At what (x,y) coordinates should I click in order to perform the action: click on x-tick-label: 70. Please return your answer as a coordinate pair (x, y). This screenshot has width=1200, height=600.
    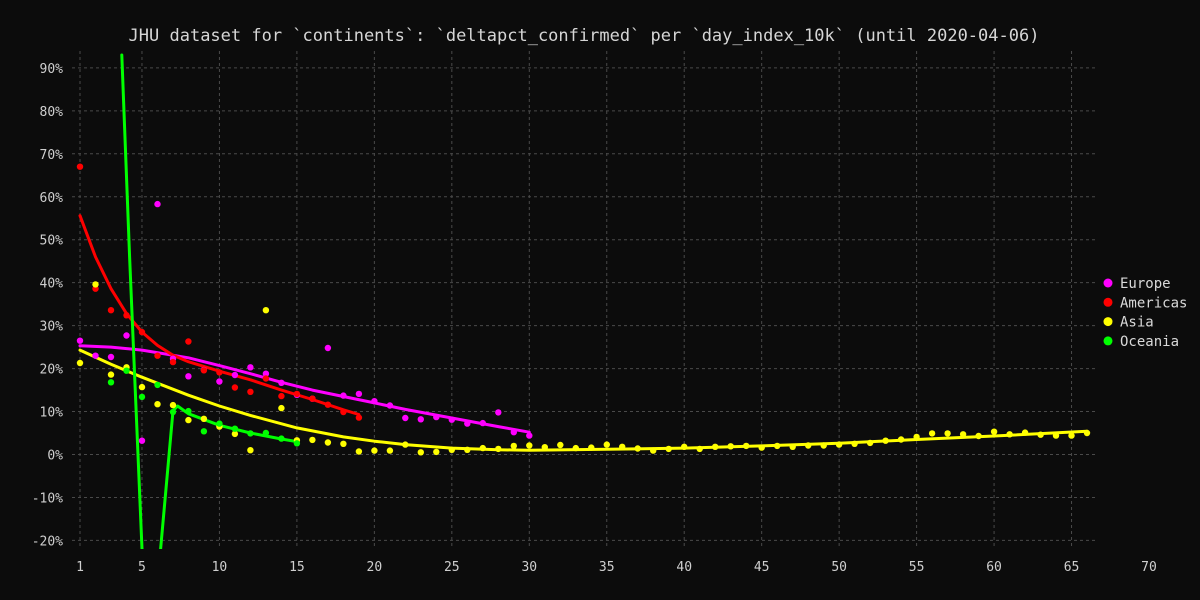
    Looking at the image, I should click on (1149, 567).